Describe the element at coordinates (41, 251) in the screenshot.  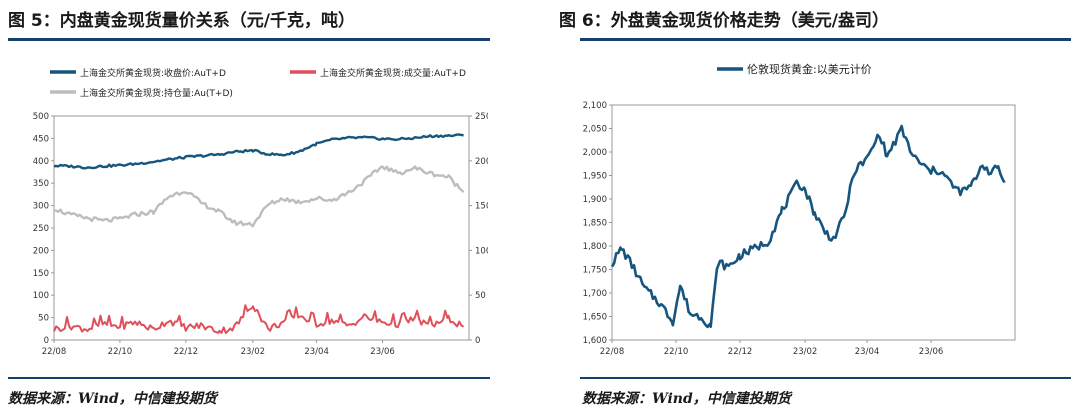
I see `y-tick-label: 200` at that location.